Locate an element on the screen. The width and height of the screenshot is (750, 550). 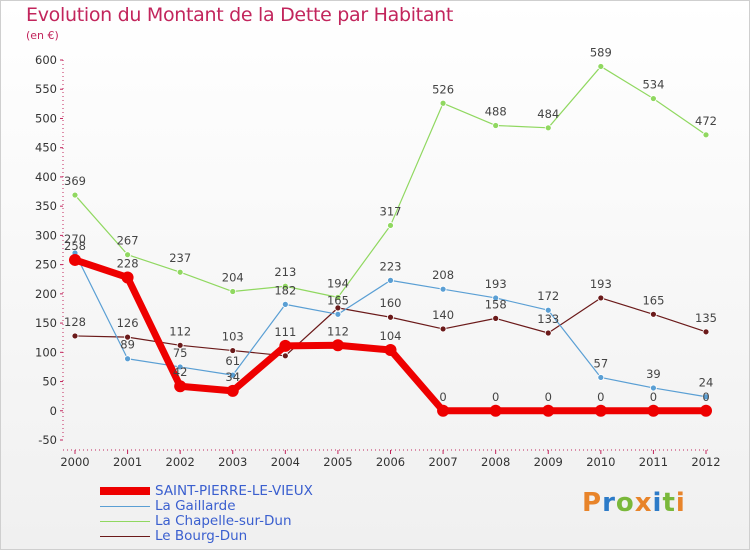
data-label-le-bourg-dun: 165 is located at coordinates (653, 300).